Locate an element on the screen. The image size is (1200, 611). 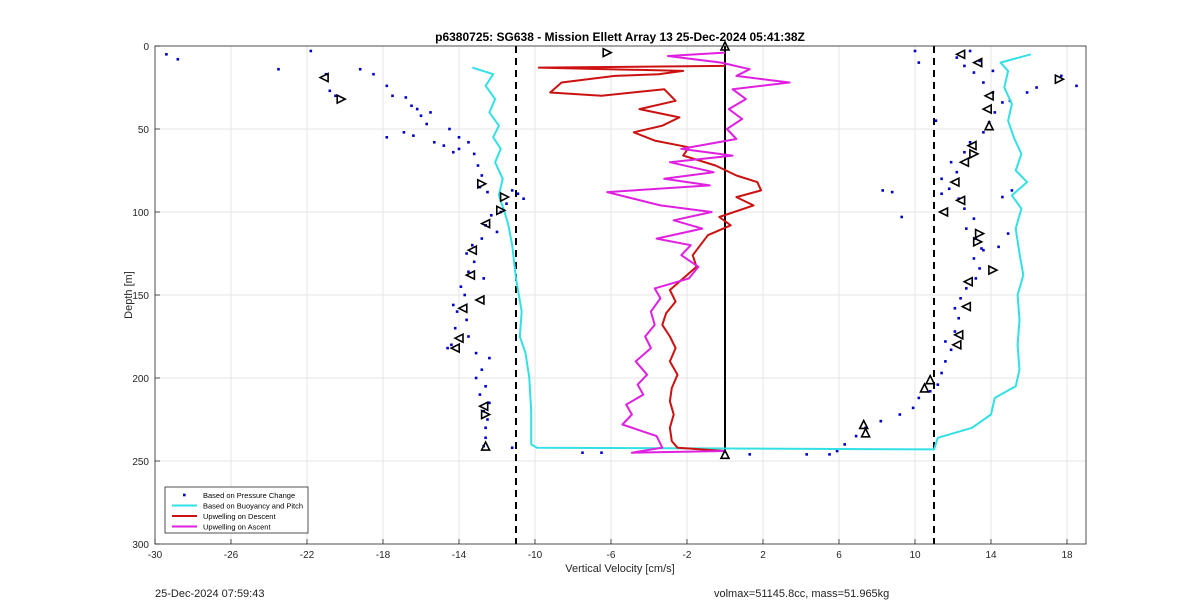
x-tick-label: -14 is located at coordinates (459, 555).